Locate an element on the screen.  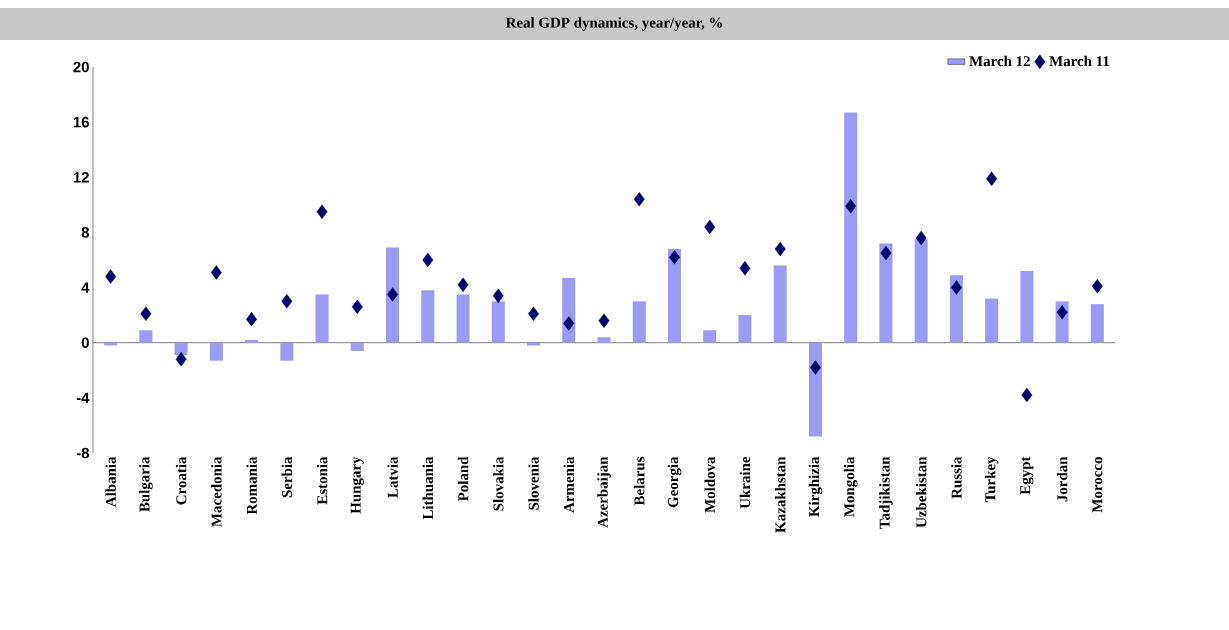
x-tick-label: Romania is located at coordinates (251, 485).